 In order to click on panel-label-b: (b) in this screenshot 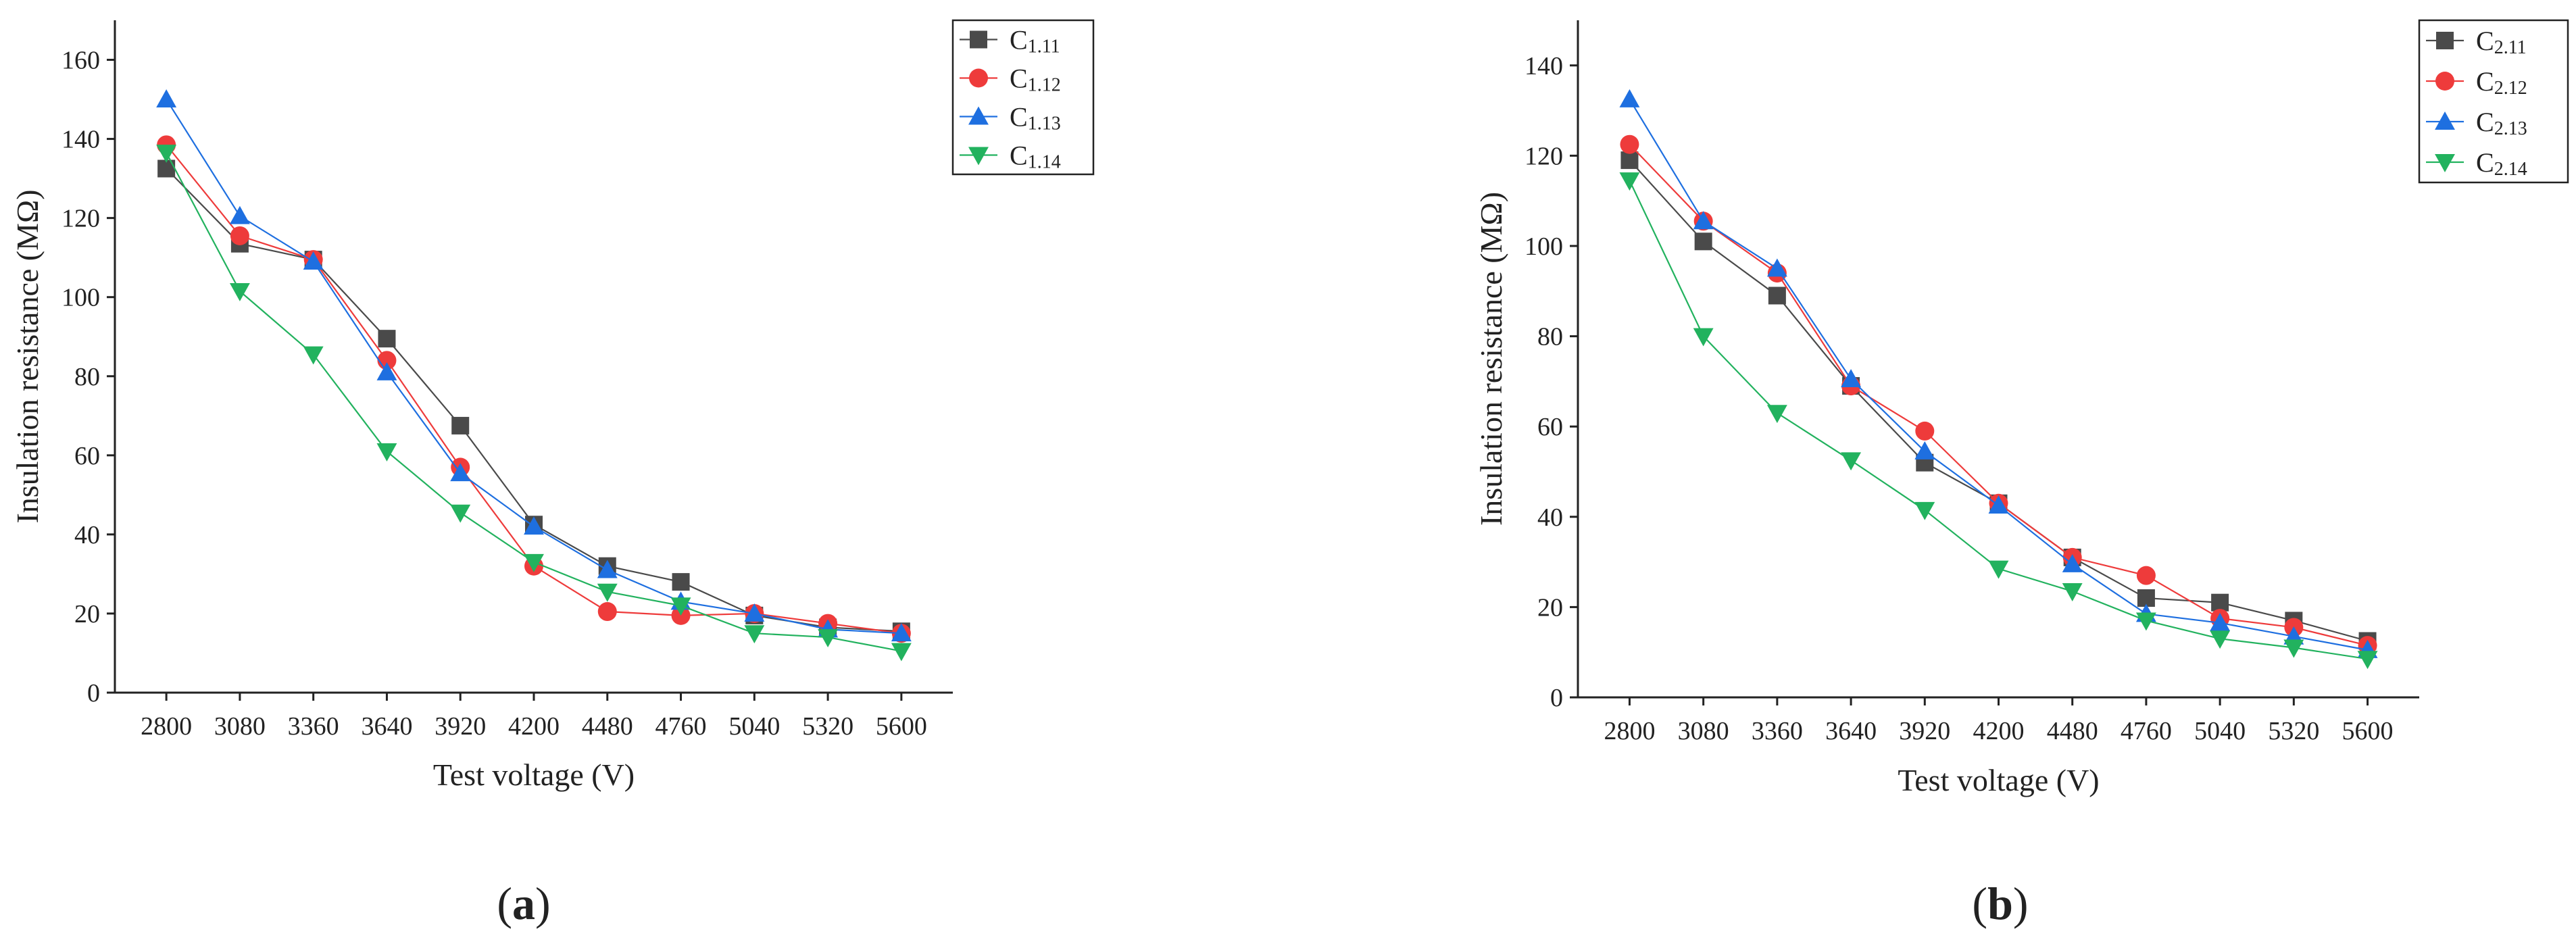, I will do `click(2000, 904)`.